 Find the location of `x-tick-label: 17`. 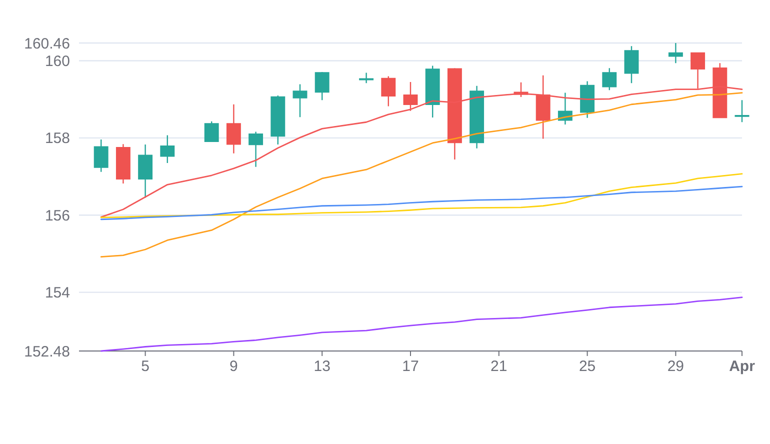

x-tick-label: 17 is located at coordinates (410, 366).